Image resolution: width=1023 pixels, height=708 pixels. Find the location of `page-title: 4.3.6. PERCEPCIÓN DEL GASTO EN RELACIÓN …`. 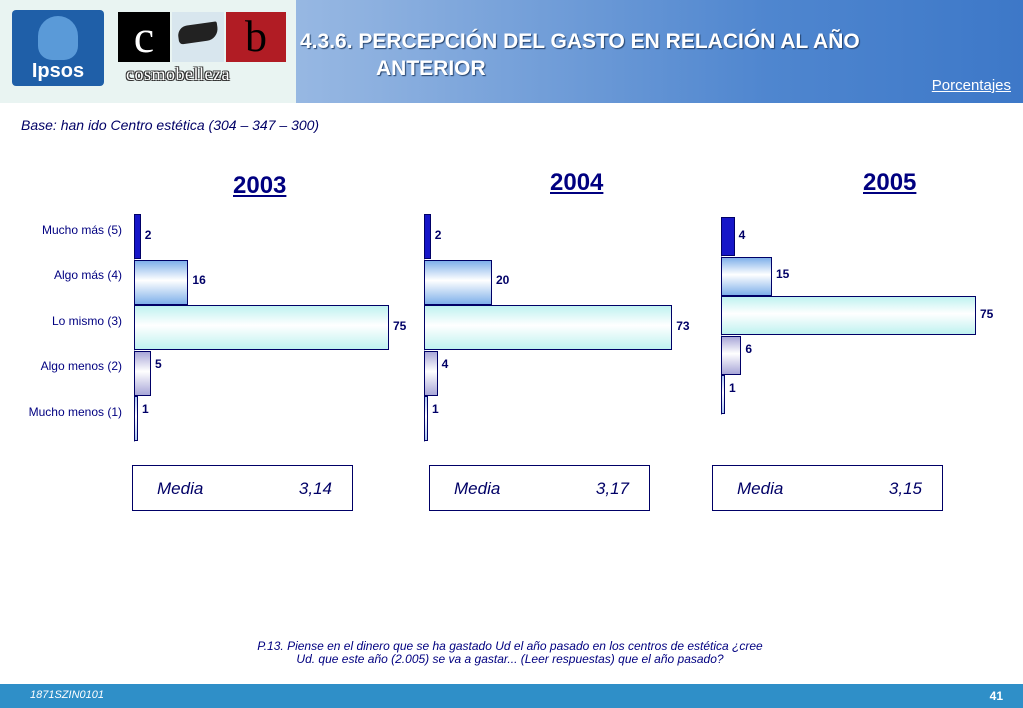

page-title: 4.3.6. PERCEPCIÓN DEL GASTO EN RELACIÓN … is located at coordinates (630, 55).